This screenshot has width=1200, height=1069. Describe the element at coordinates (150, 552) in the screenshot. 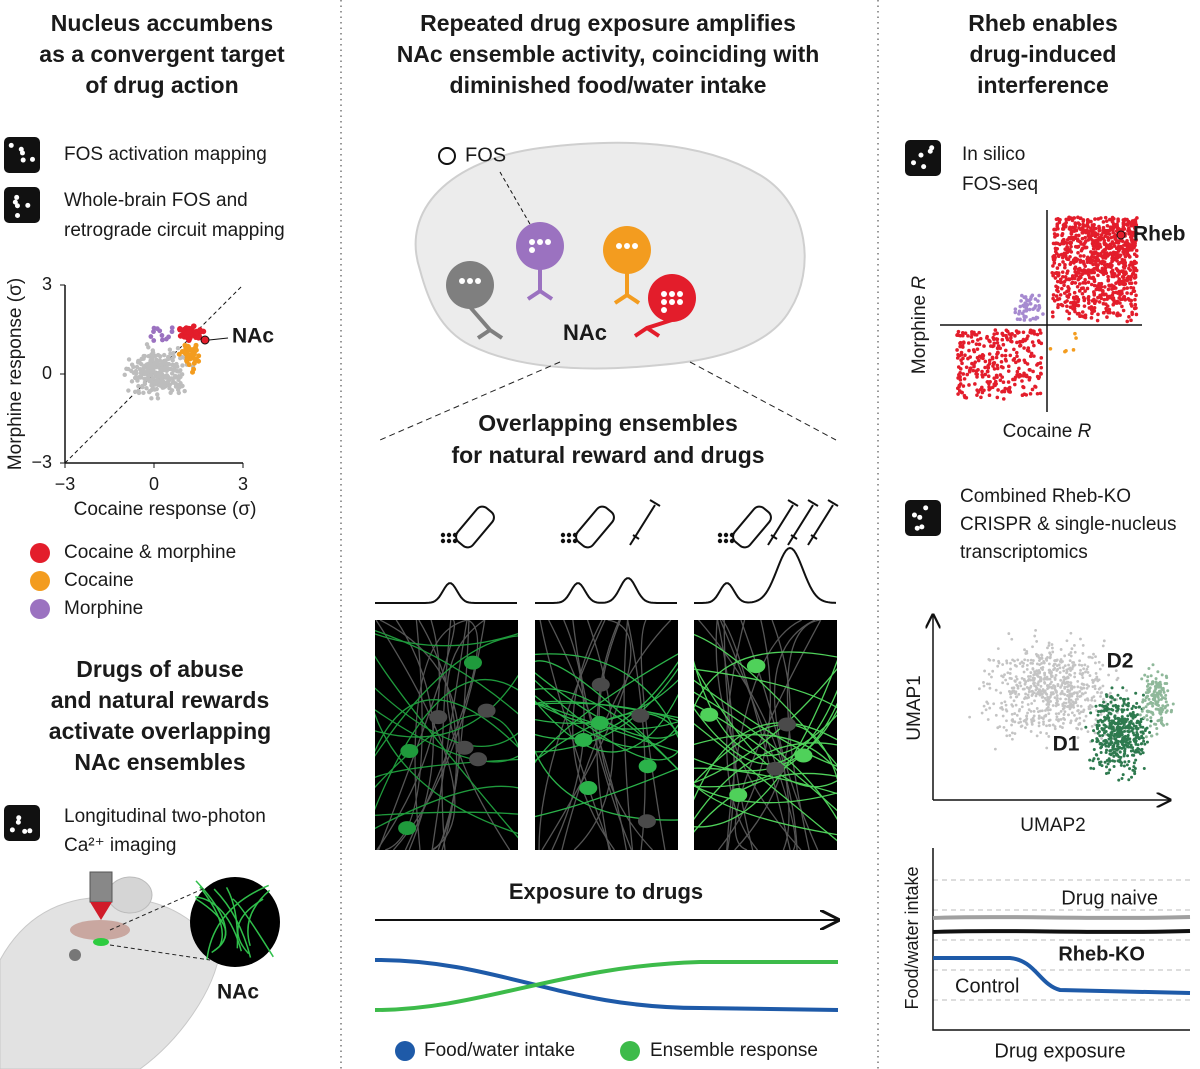

I see `legend-label: Cocaine & morphine` at that location.